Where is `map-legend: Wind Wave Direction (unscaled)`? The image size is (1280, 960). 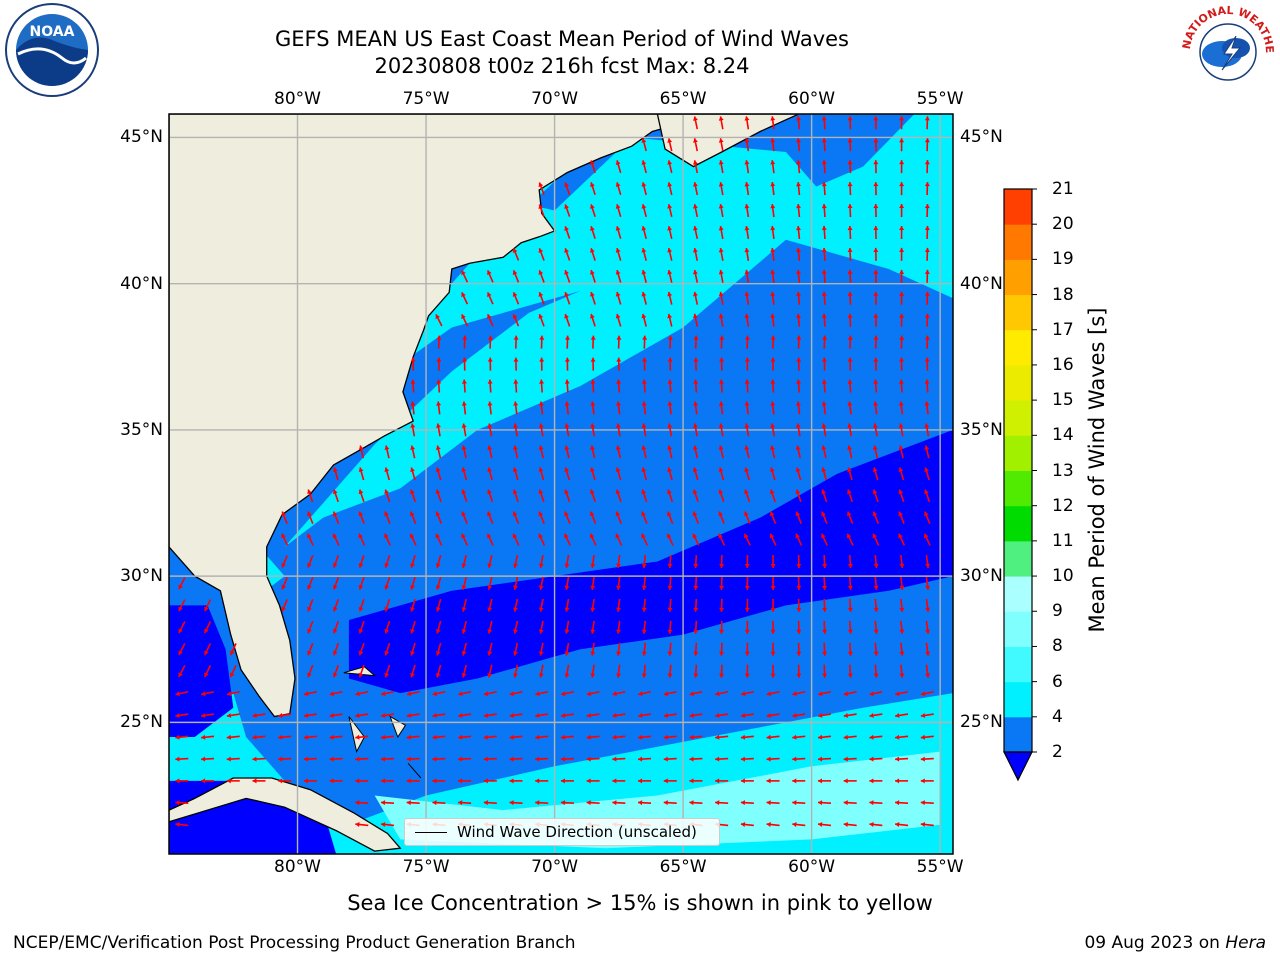
map-legend: Wind Wave Direction (unscaled) is located at coordinates (562, 832).